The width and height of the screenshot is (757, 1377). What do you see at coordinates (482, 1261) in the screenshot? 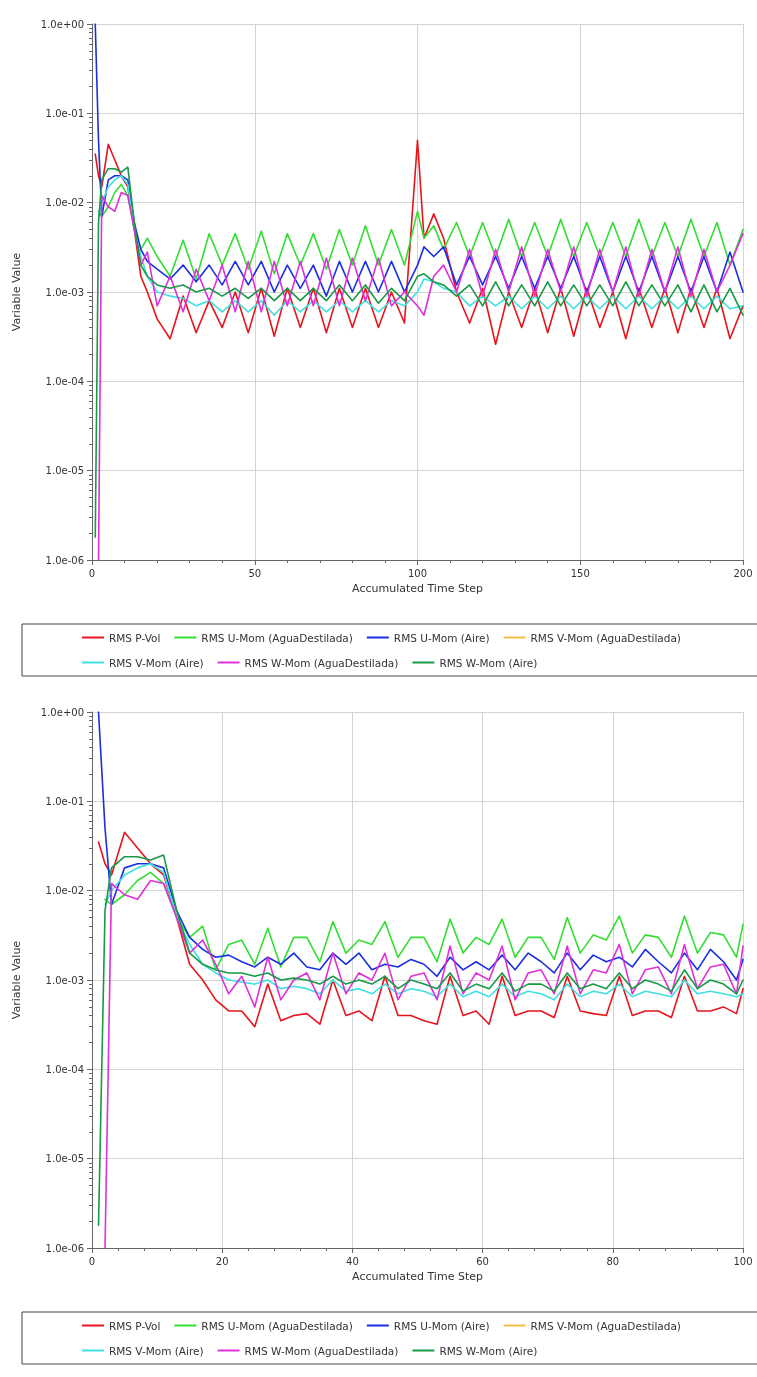
I see `x-tick-label: 60` at bounding box center [482, 1261].